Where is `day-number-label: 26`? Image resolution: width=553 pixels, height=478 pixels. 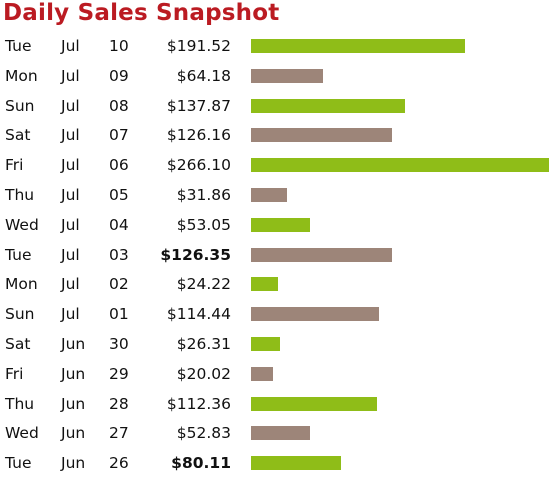 day-number-label: 26 is located at coordinates (119, 463).